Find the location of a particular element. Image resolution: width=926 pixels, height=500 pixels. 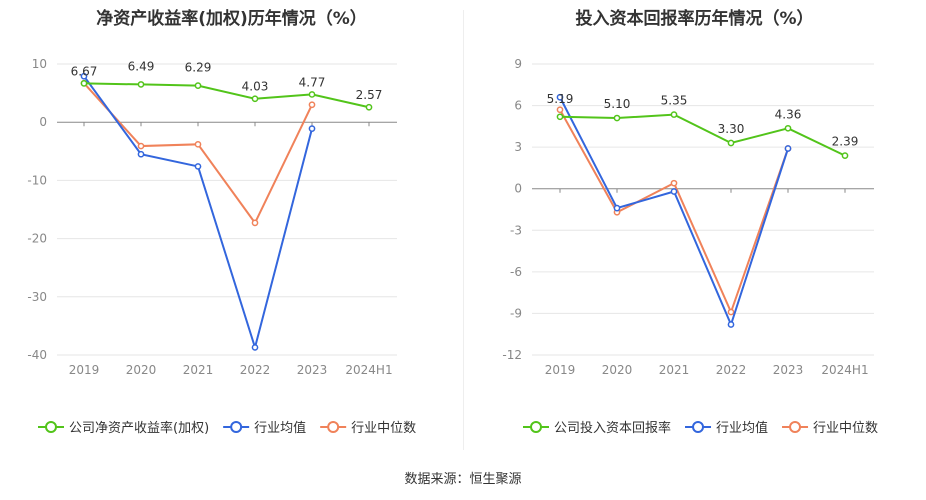

y-tick-label: -12 is located at coordinates (512, 355).